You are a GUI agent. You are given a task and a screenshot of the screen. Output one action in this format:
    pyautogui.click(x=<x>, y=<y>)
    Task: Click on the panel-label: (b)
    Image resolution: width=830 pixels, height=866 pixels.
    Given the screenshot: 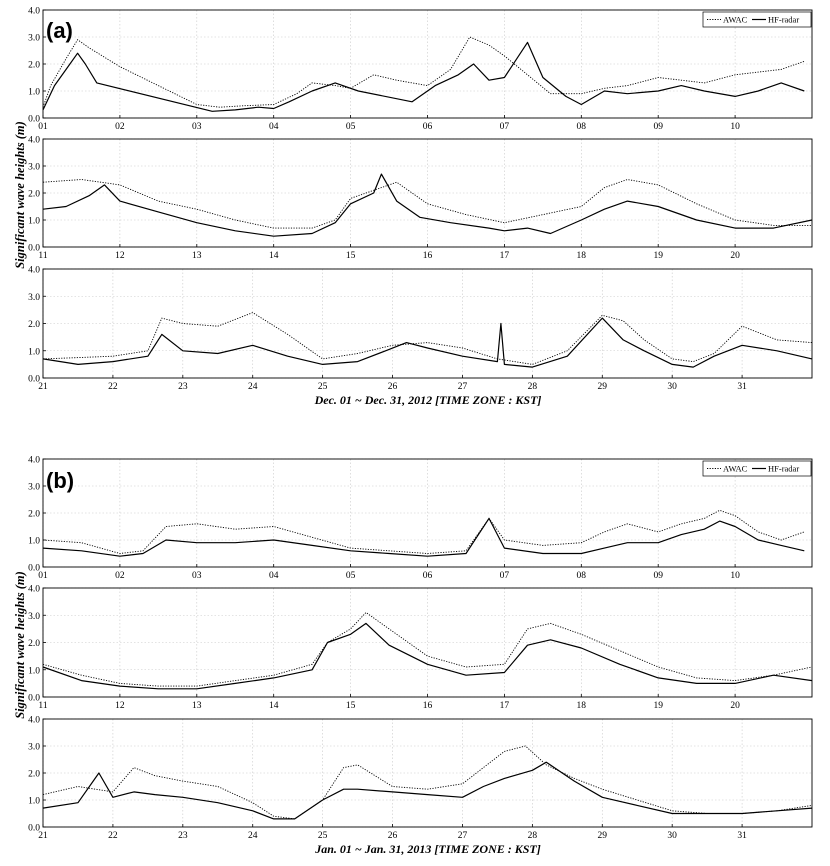 What is the action you would take?
    pyautogui.click(x=60, y=480)
    